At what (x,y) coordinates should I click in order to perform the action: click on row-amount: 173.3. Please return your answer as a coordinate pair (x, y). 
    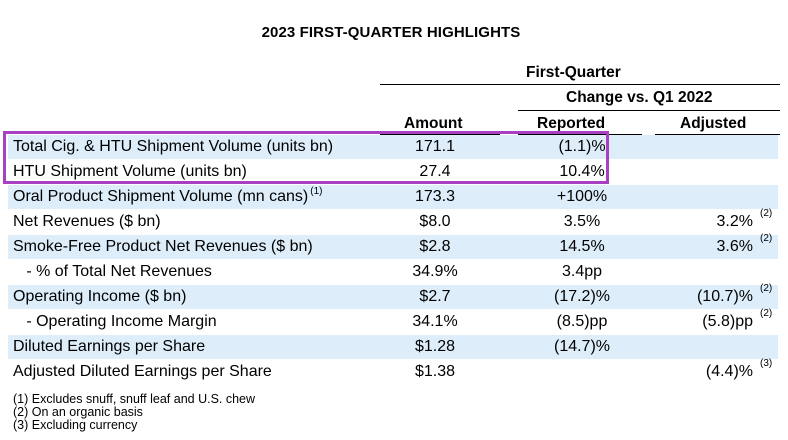
    Looking at the image, I should click on (435, 196).